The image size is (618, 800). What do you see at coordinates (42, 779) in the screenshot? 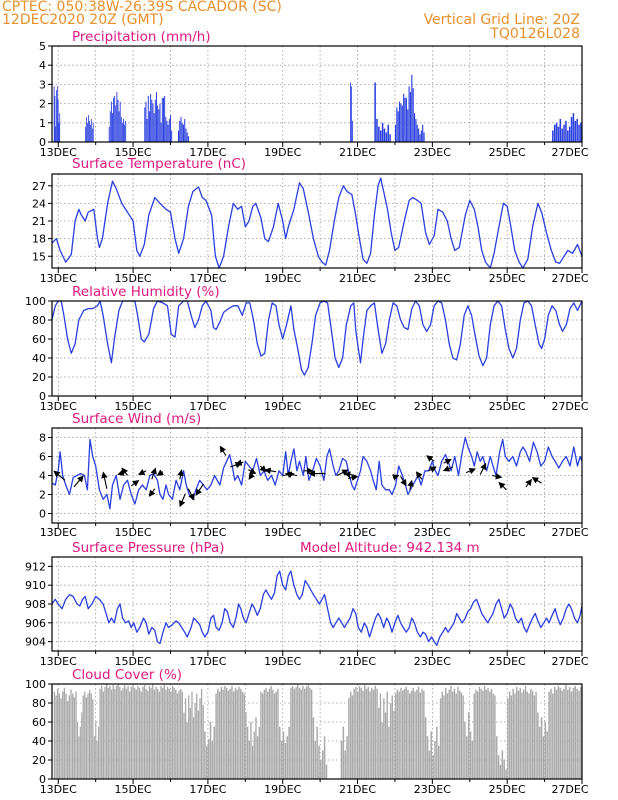
I see `y-tick-label: 0` at bounding box center [42, 779].